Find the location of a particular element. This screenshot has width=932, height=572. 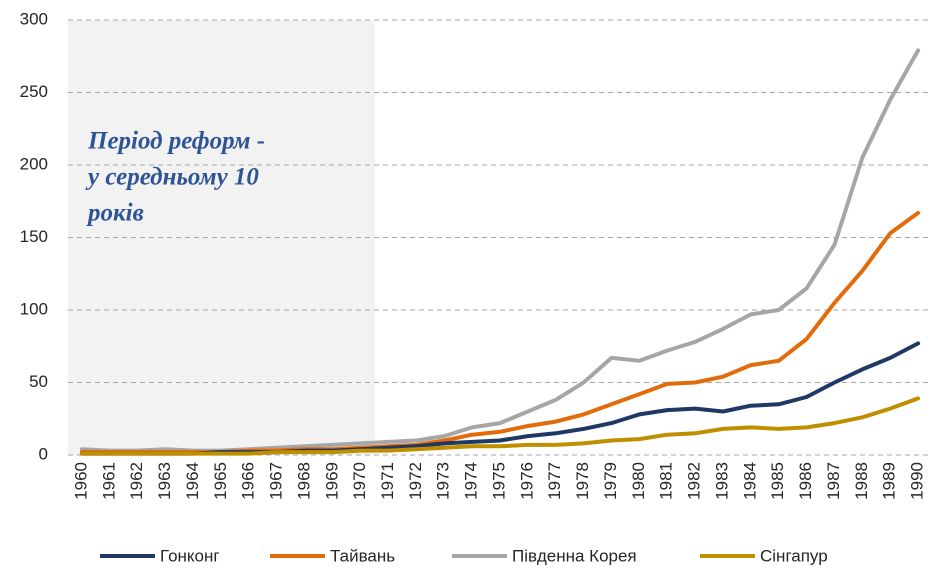

y-tick-label: 200 is located at coordinates (34, 163).